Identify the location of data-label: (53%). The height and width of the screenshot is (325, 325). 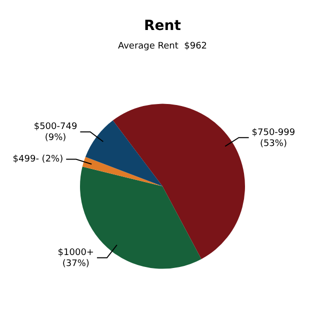
(273, 143).